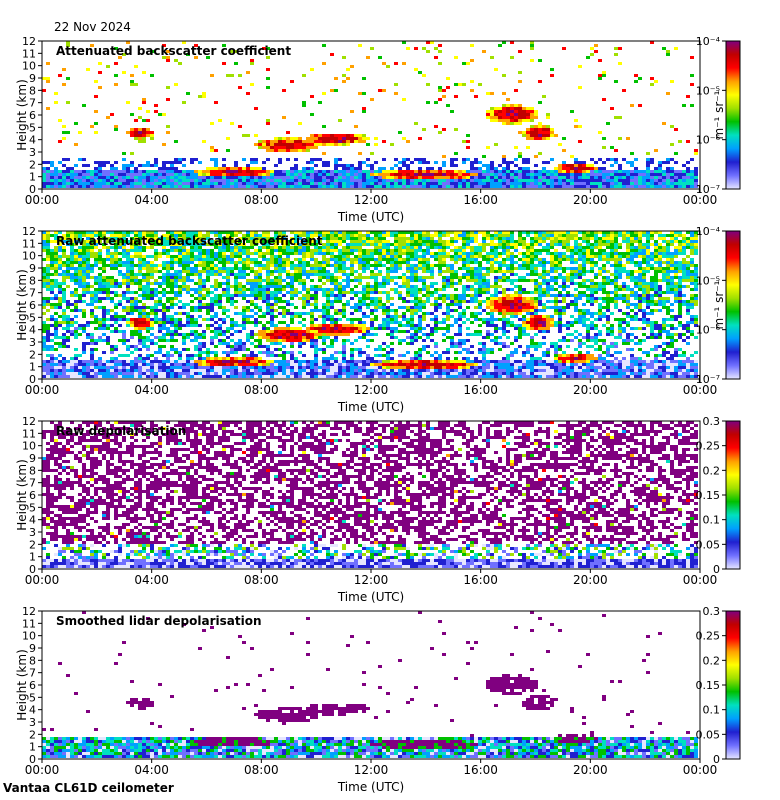 The width and height of the screenshot is (780, 800). Describe the element at coordinates (712, 660) in the screenshot. I see `colorbar-tick-label: 0.2` at that location.